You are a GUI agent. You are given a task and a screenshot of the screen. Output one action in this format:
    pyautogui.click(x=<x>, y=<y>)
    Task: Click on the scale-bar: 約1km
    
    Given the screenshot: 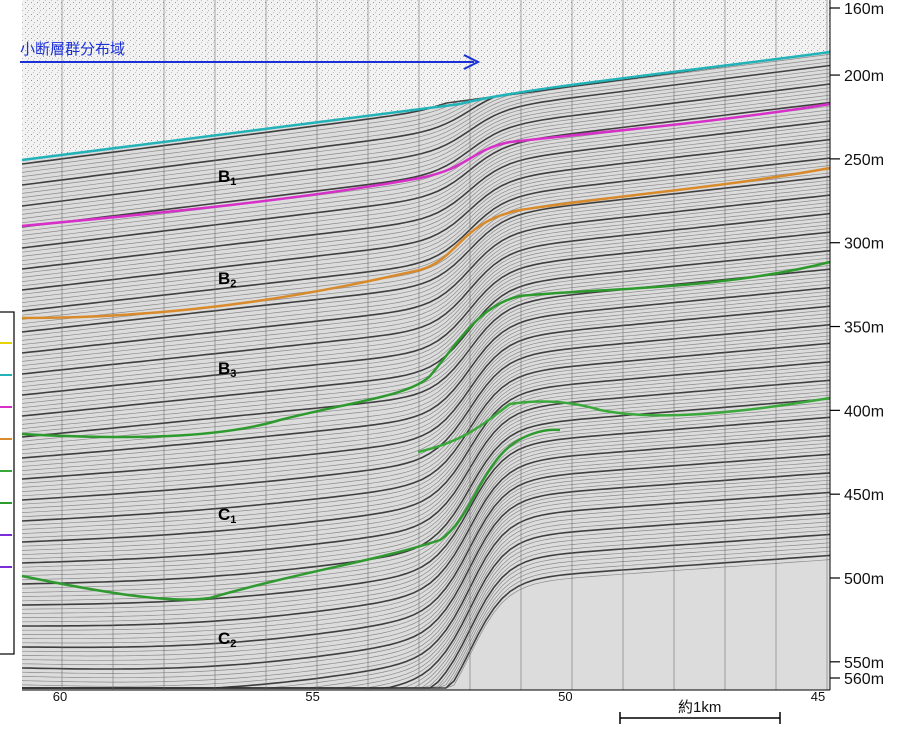 What is the action you would take?
    pyautogui.click(x=700, y=711)
    